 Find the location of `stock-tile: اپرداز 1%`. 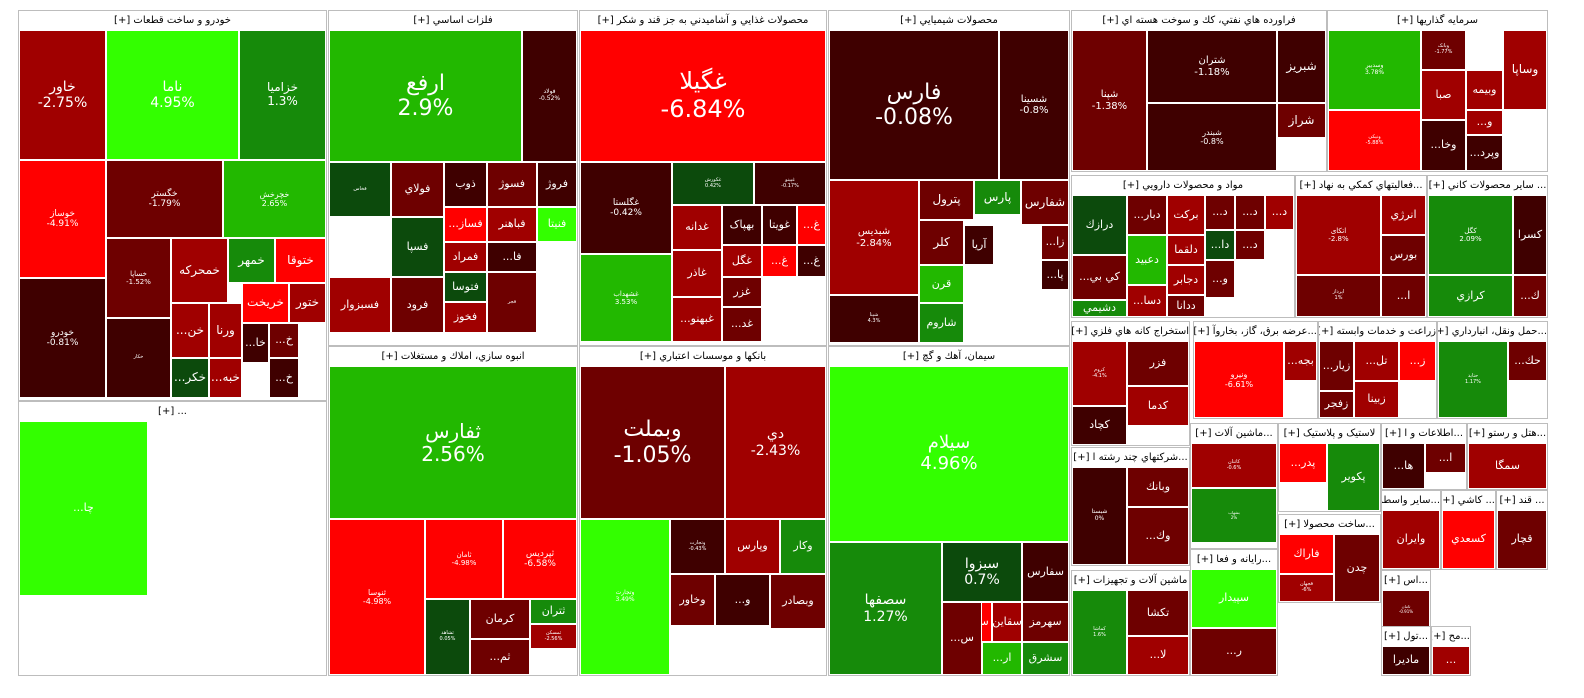

stock-tile: اپرداز 1% is located at coordinates (1338, 296).